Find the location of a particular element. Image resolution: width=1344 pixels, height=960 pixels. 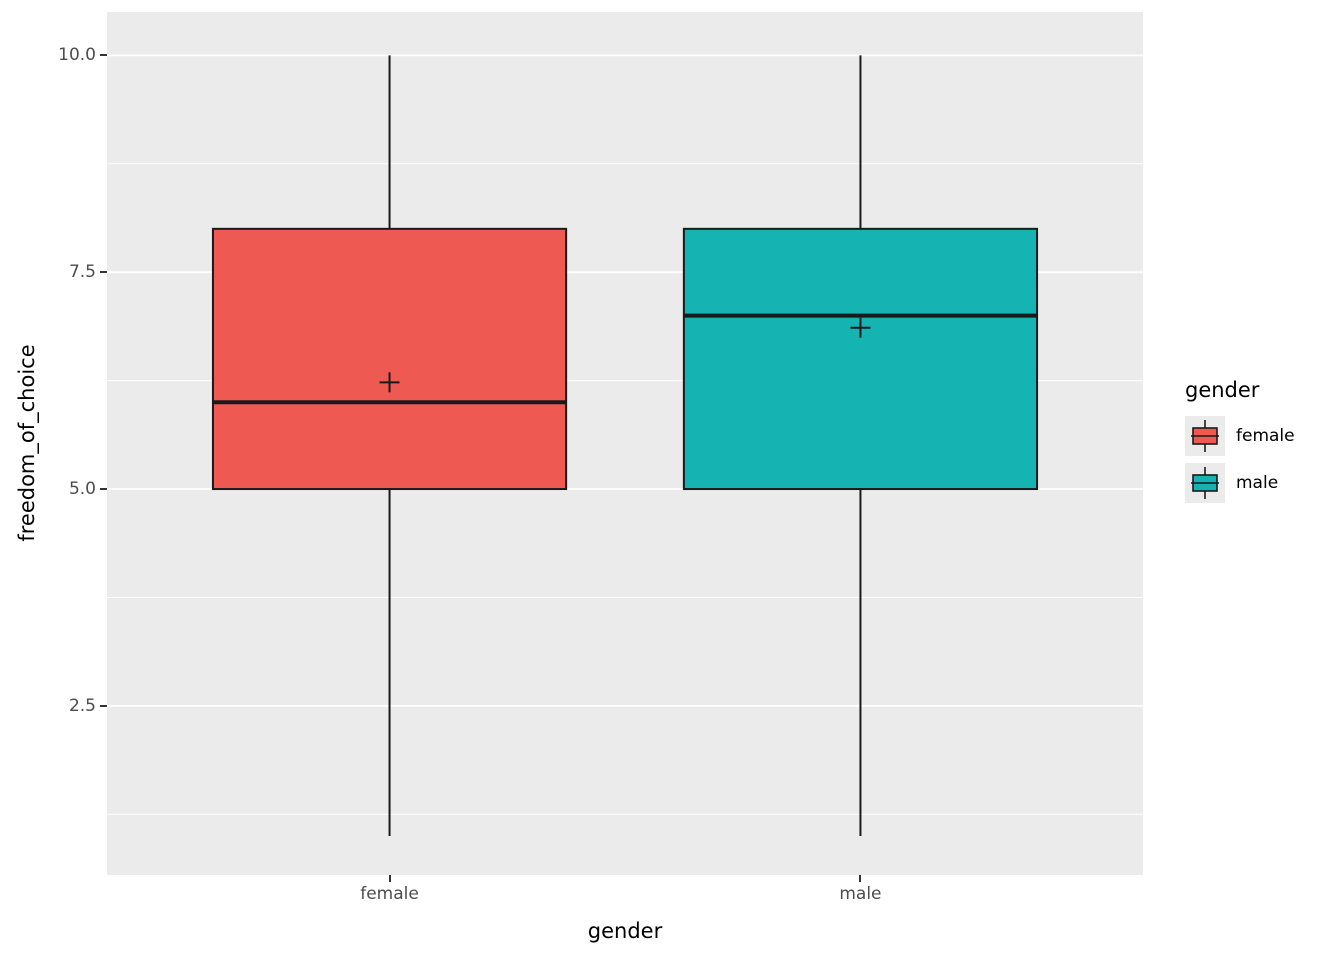

box-female is located at coordinates (389, 359).